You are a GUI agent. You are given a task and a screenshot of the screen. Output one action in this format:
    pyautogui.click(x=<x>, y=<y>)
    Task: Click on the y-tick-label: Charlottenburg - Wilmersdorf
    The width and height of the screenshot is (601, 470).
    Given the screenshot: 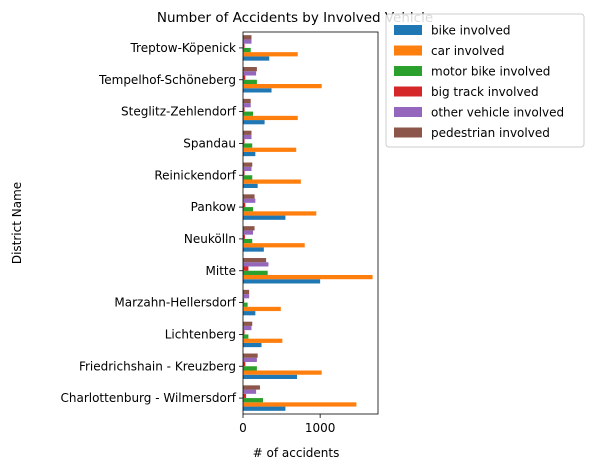 What is the action you would take?
    pyautogui.click(x=148, y=398)
    